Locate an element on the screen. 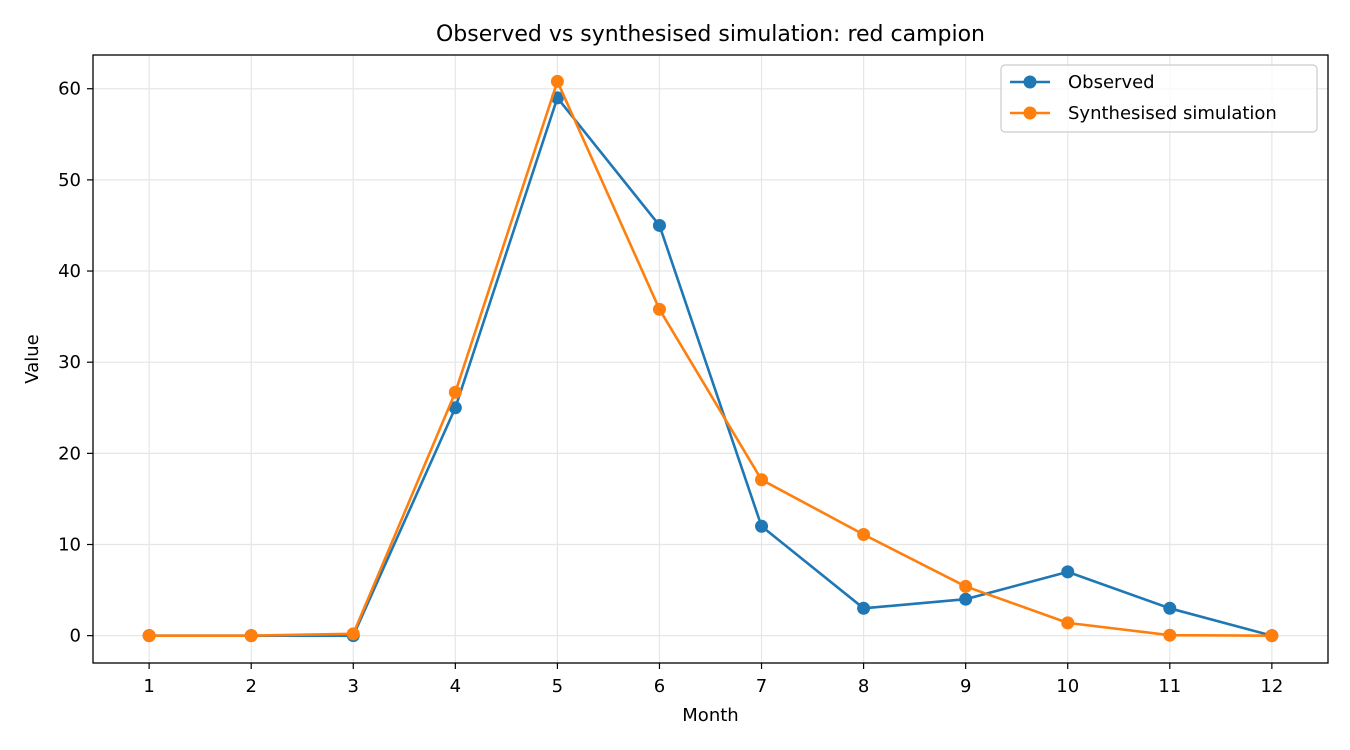 The height and width of the screenshot is (750, 1350). x-tick-label: 3 is located at coordinates (353, 686).